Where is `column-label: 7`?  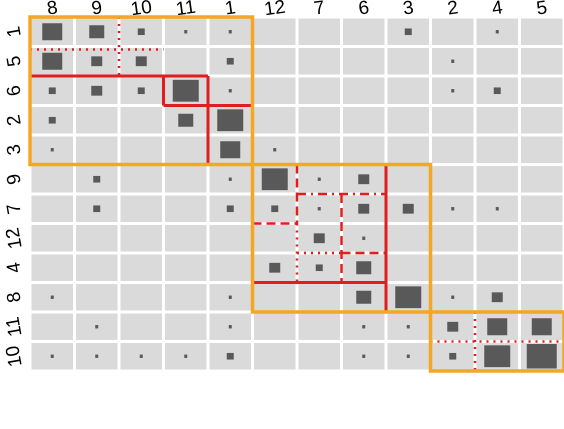 column-label: 7 is located at coordinates (319, 10).